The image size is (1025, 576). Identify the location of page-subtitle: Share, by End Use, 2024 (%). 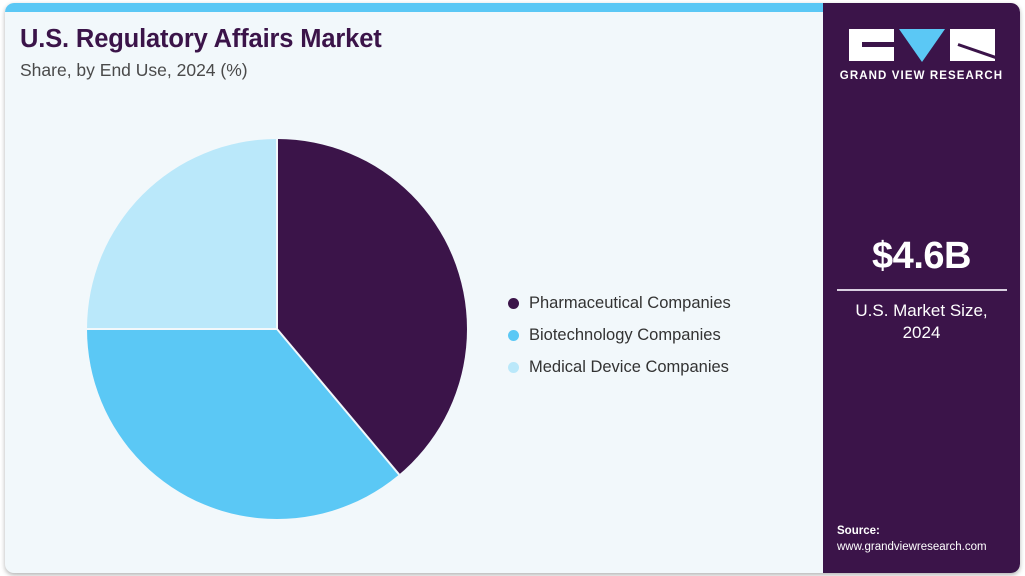
(134, 70).